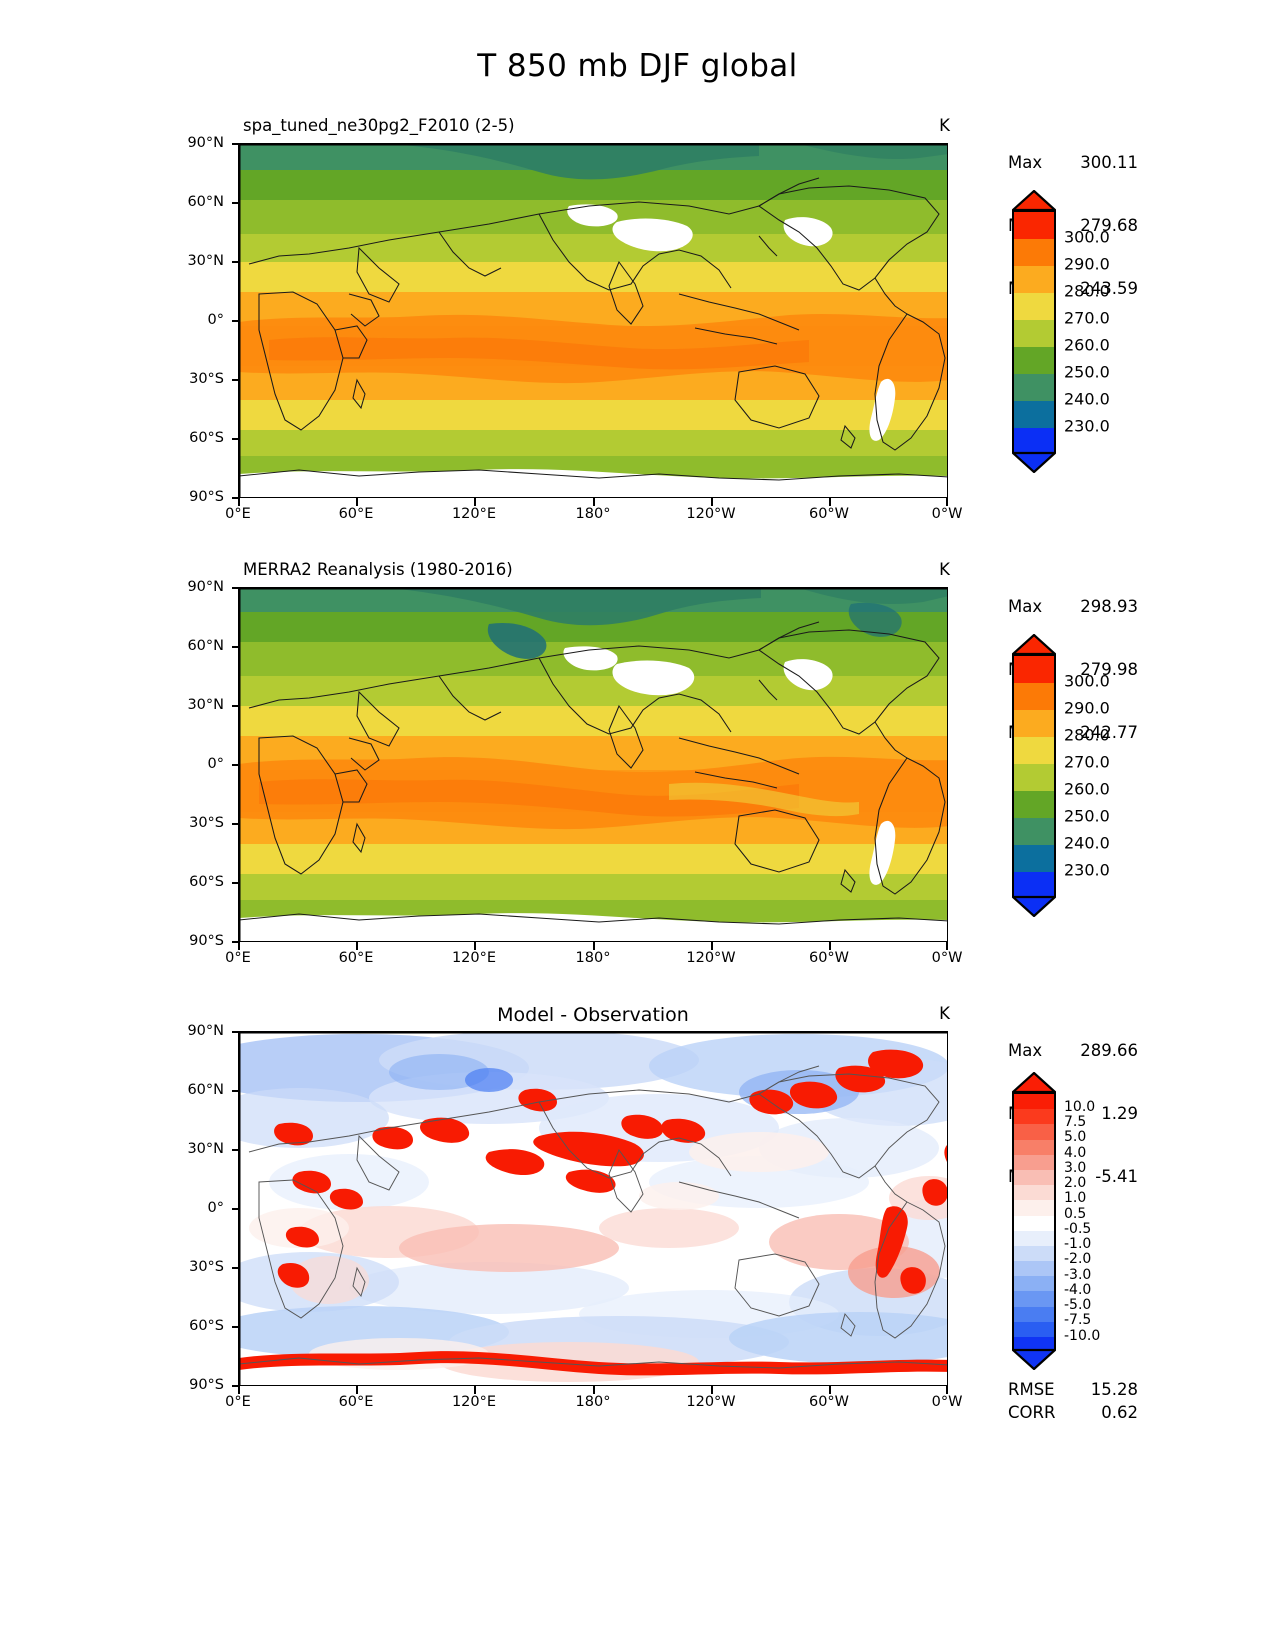 Image resolution: width=1275 pixels, height=1650 pixels. Describe the element at coordinates (1075, 1168) in the screenshot. I see `colorbar-tick: 3.0` at that location.